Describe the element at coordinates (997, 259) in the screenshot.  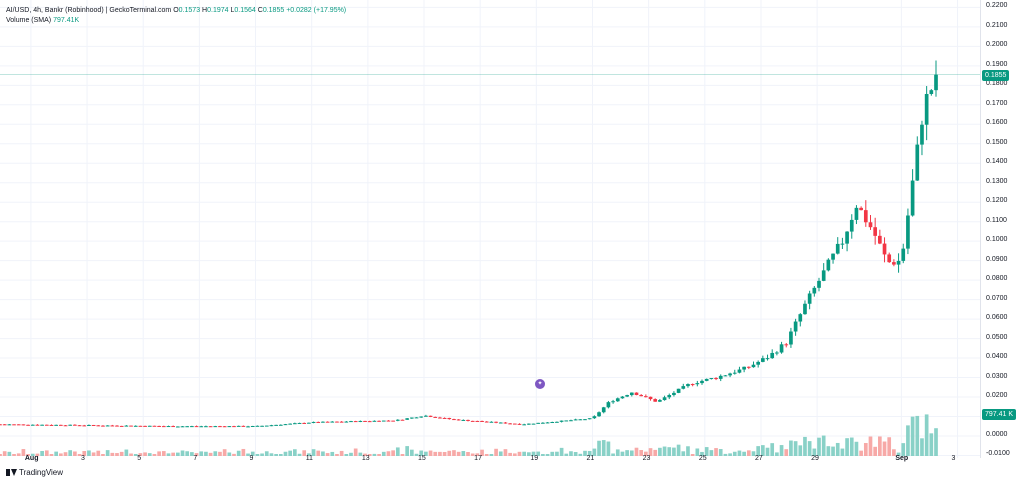
I see `price-tick-label: 0.0900` at that location.